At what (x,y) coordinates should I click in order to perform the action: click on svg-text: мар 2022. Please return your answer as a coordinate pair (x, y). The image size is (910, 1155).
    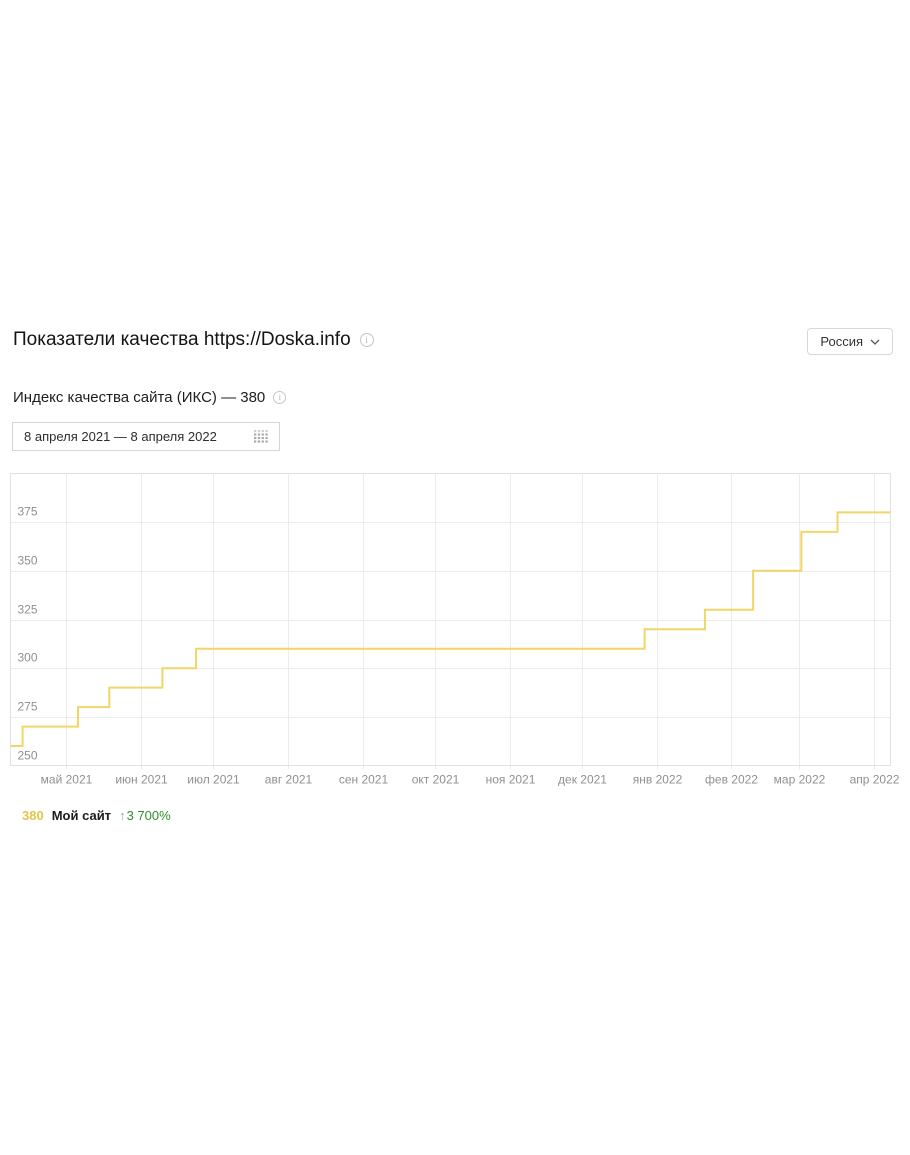
    Looking at the image, I should click on (800, 780).